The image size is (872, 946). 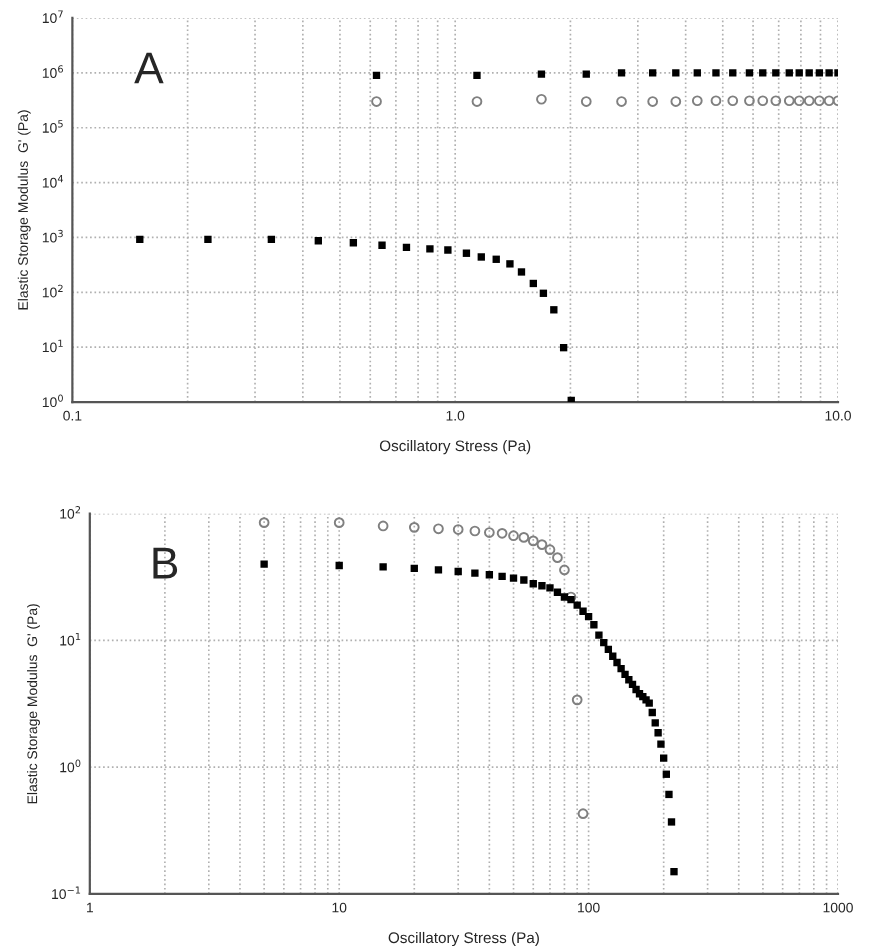 What do you see at coordinates (165, 563) in the screenshot?
I see `annotation: B` at bounding box center [165, 563].